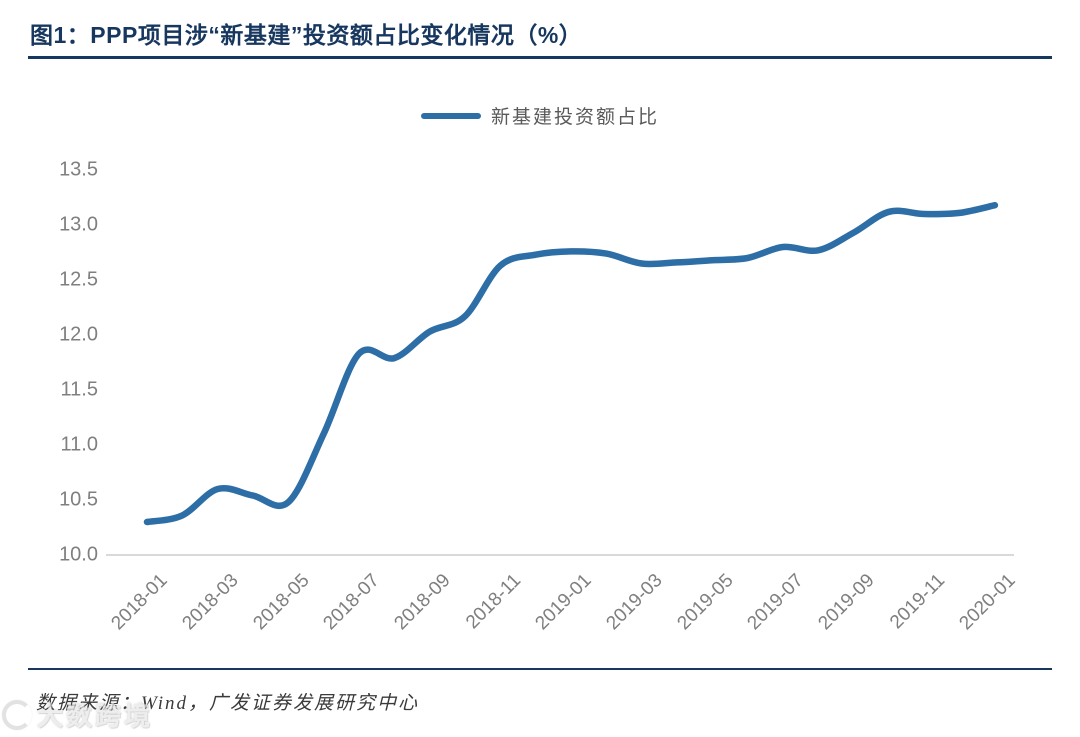  I want to click on x-tick-label: 2018-07, so click(351, 602).